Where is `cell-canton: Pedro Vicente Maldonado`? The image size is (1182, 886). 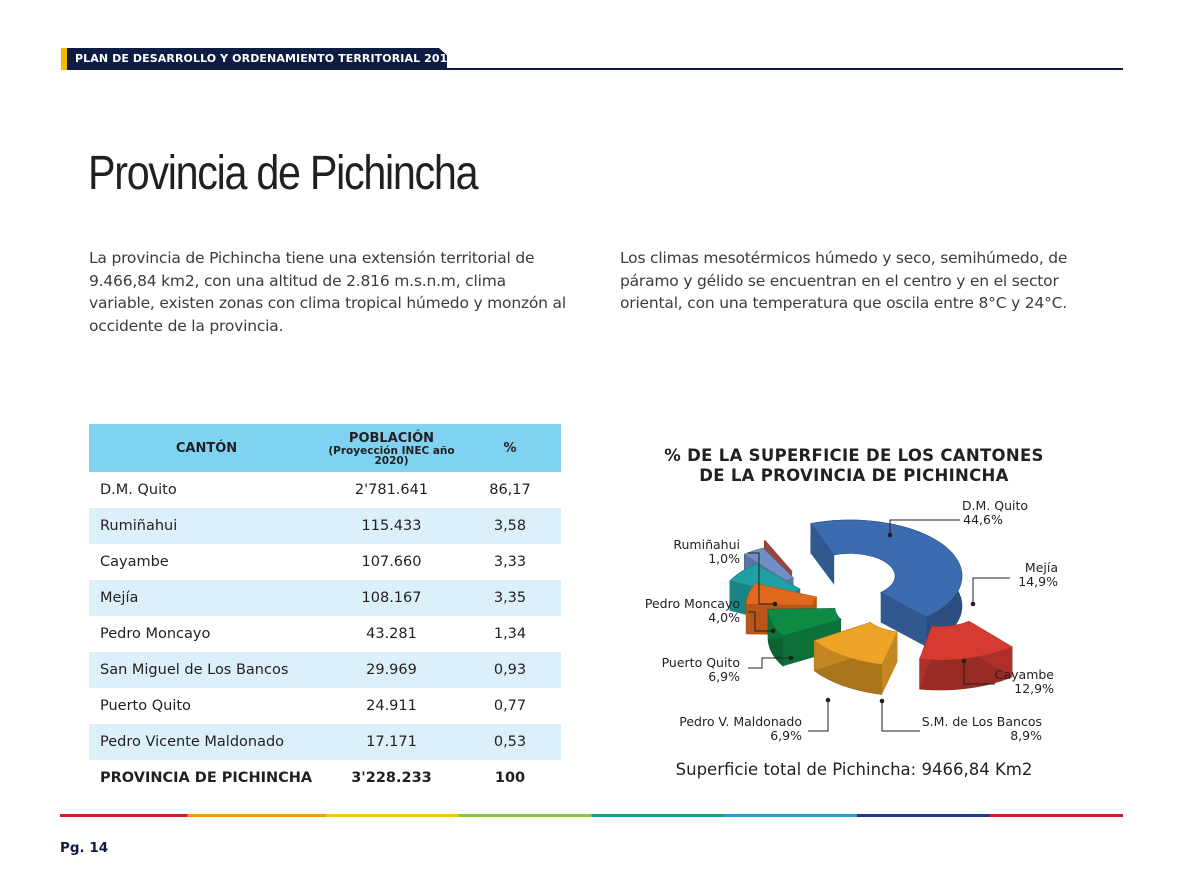
cell-canton: Pedro Vicente Maldonado is located at coordinates (206, 742).